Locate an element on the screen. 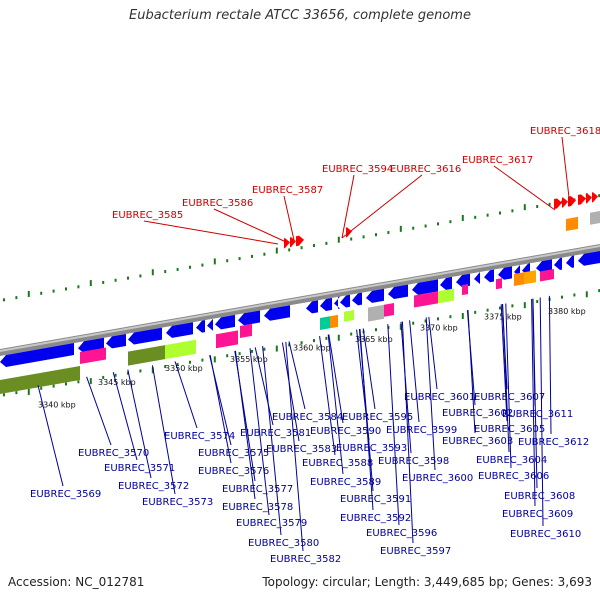  reverse-gene-label: EUBREC_3601 is located at coordinates (439, 397).